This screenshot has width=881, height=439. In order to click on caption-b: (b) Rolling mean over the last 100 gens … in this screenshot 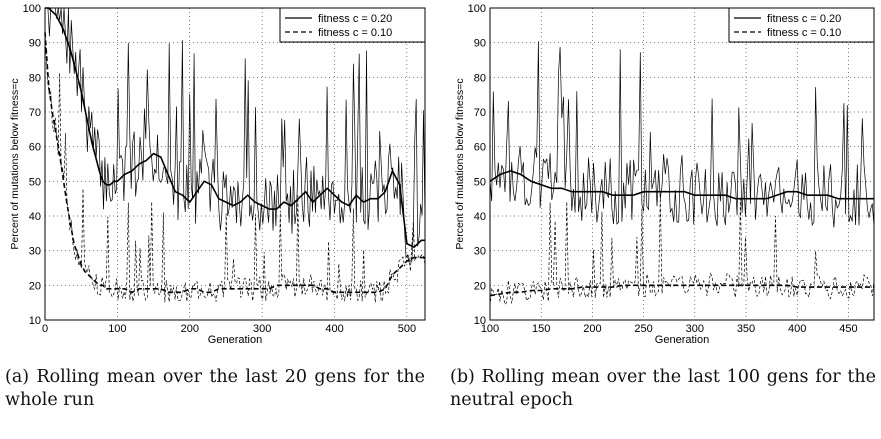, I will do `click(663, 388)`.